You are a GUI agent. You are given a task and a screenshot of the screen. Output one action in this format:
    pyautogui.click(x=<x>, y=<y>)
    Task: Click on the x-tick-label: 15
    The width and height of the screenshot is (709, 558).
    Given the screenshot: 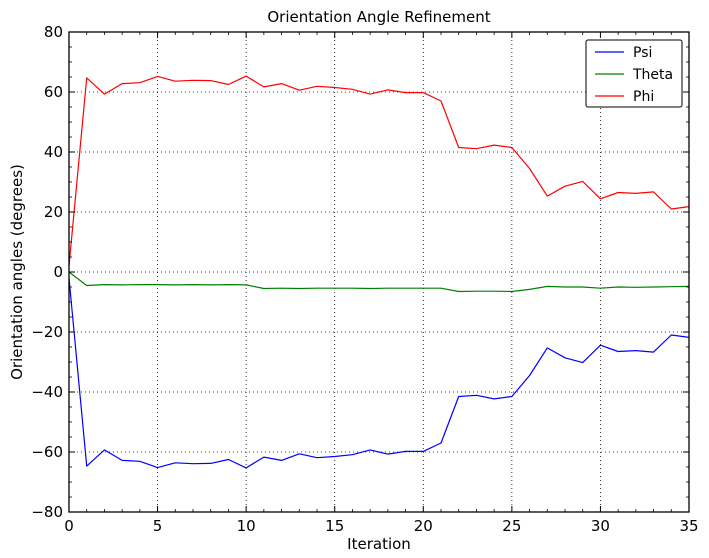 What is the action you would take?
    pyautogui.click(x=334, y=526)
    